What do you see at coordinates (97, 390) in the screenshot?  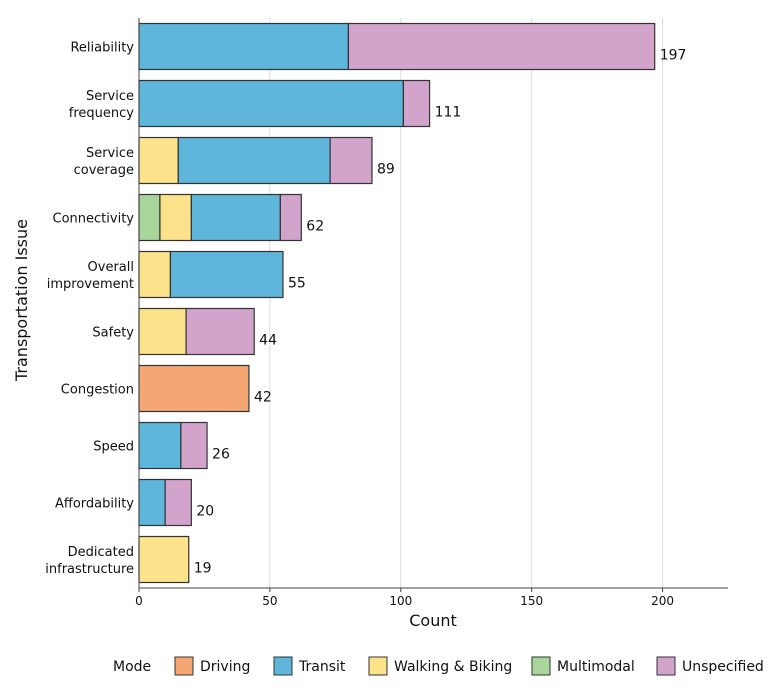 I see `y-tick-label: Congestion` at bounding box center [97, 390].